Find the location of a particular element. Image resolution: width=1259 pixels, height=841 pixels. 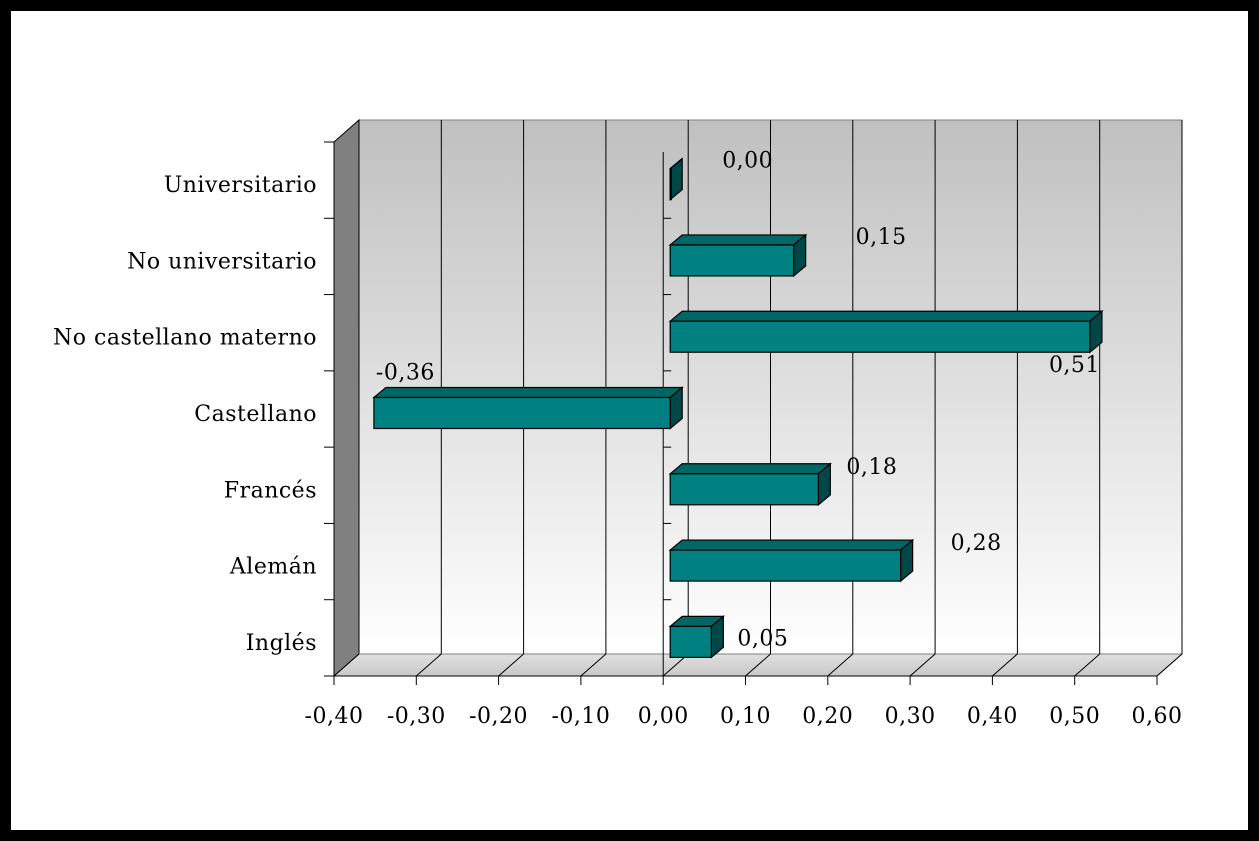

category-label: Castellano is located at coordinates (255, 414).